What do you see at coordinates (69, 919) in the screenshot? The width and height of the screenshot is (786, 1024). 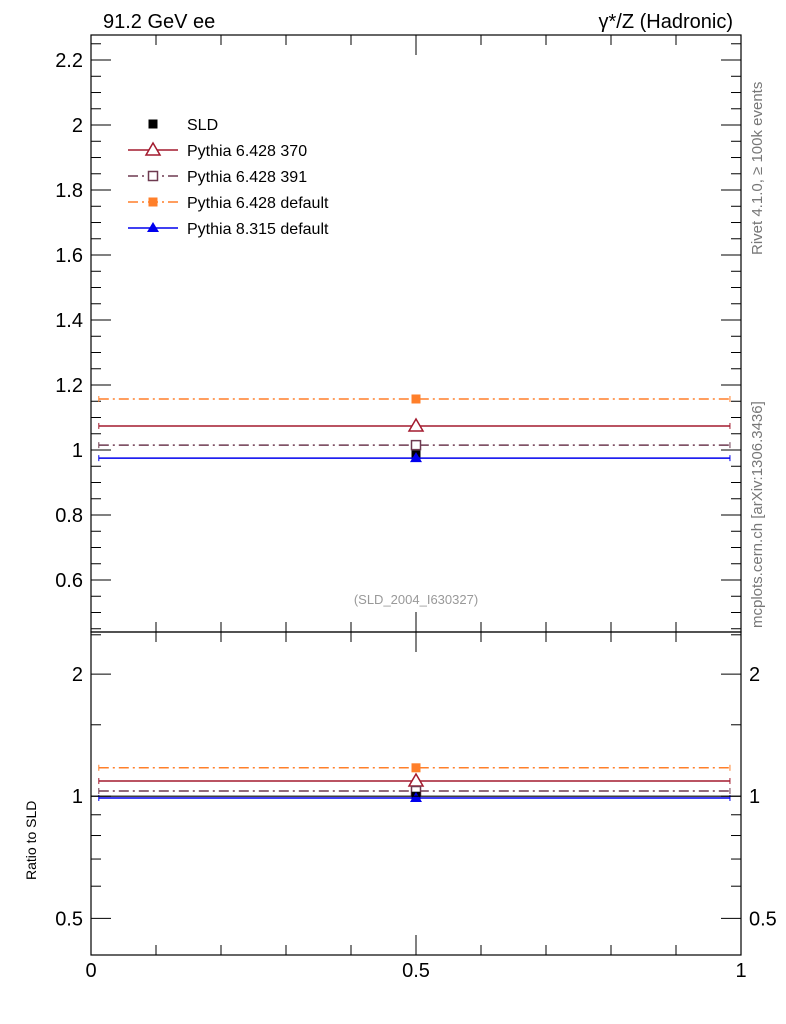 I see `ratio-y-tick-label: 0.5` at bounding box center [69, 919].